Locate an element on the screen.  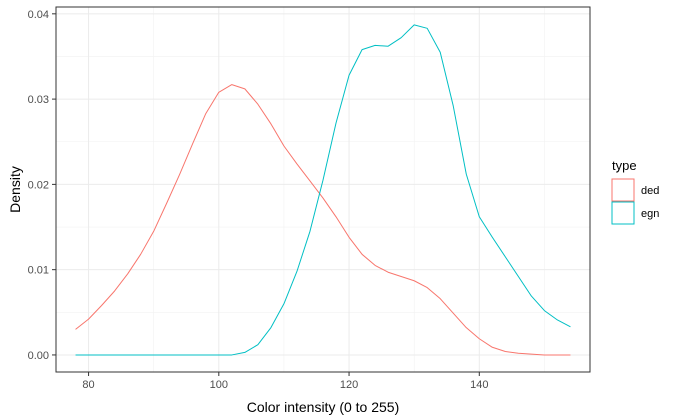
y-tick-label: 0.04 is located at coordinates (38, 15).